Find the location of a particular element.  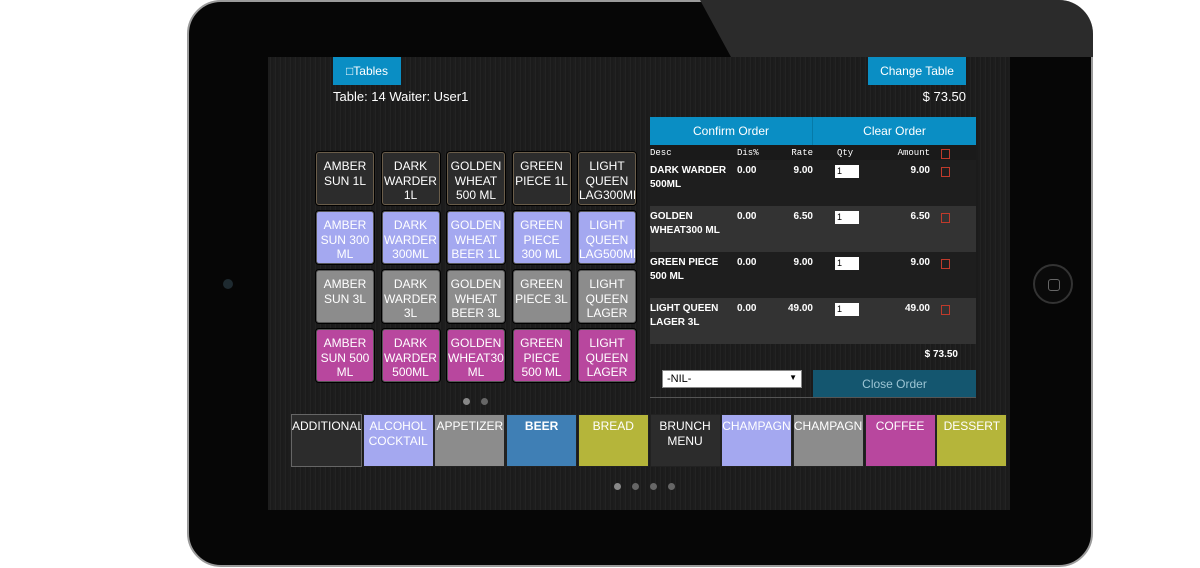

product-button: DARK WARDER 1L is located at coordinates (410, 178).